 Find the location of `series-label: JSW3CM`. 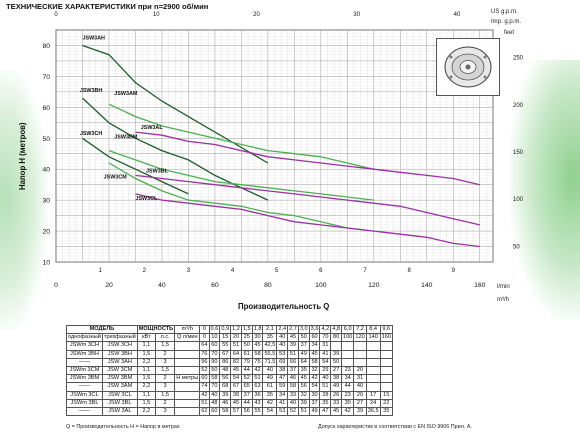

series-label: JSW3CM is located at coordinates (116, 177).